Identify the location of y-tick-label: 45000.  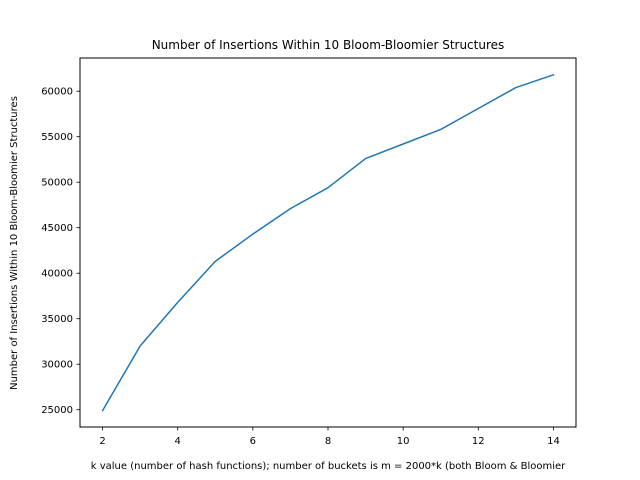
(57, 228).